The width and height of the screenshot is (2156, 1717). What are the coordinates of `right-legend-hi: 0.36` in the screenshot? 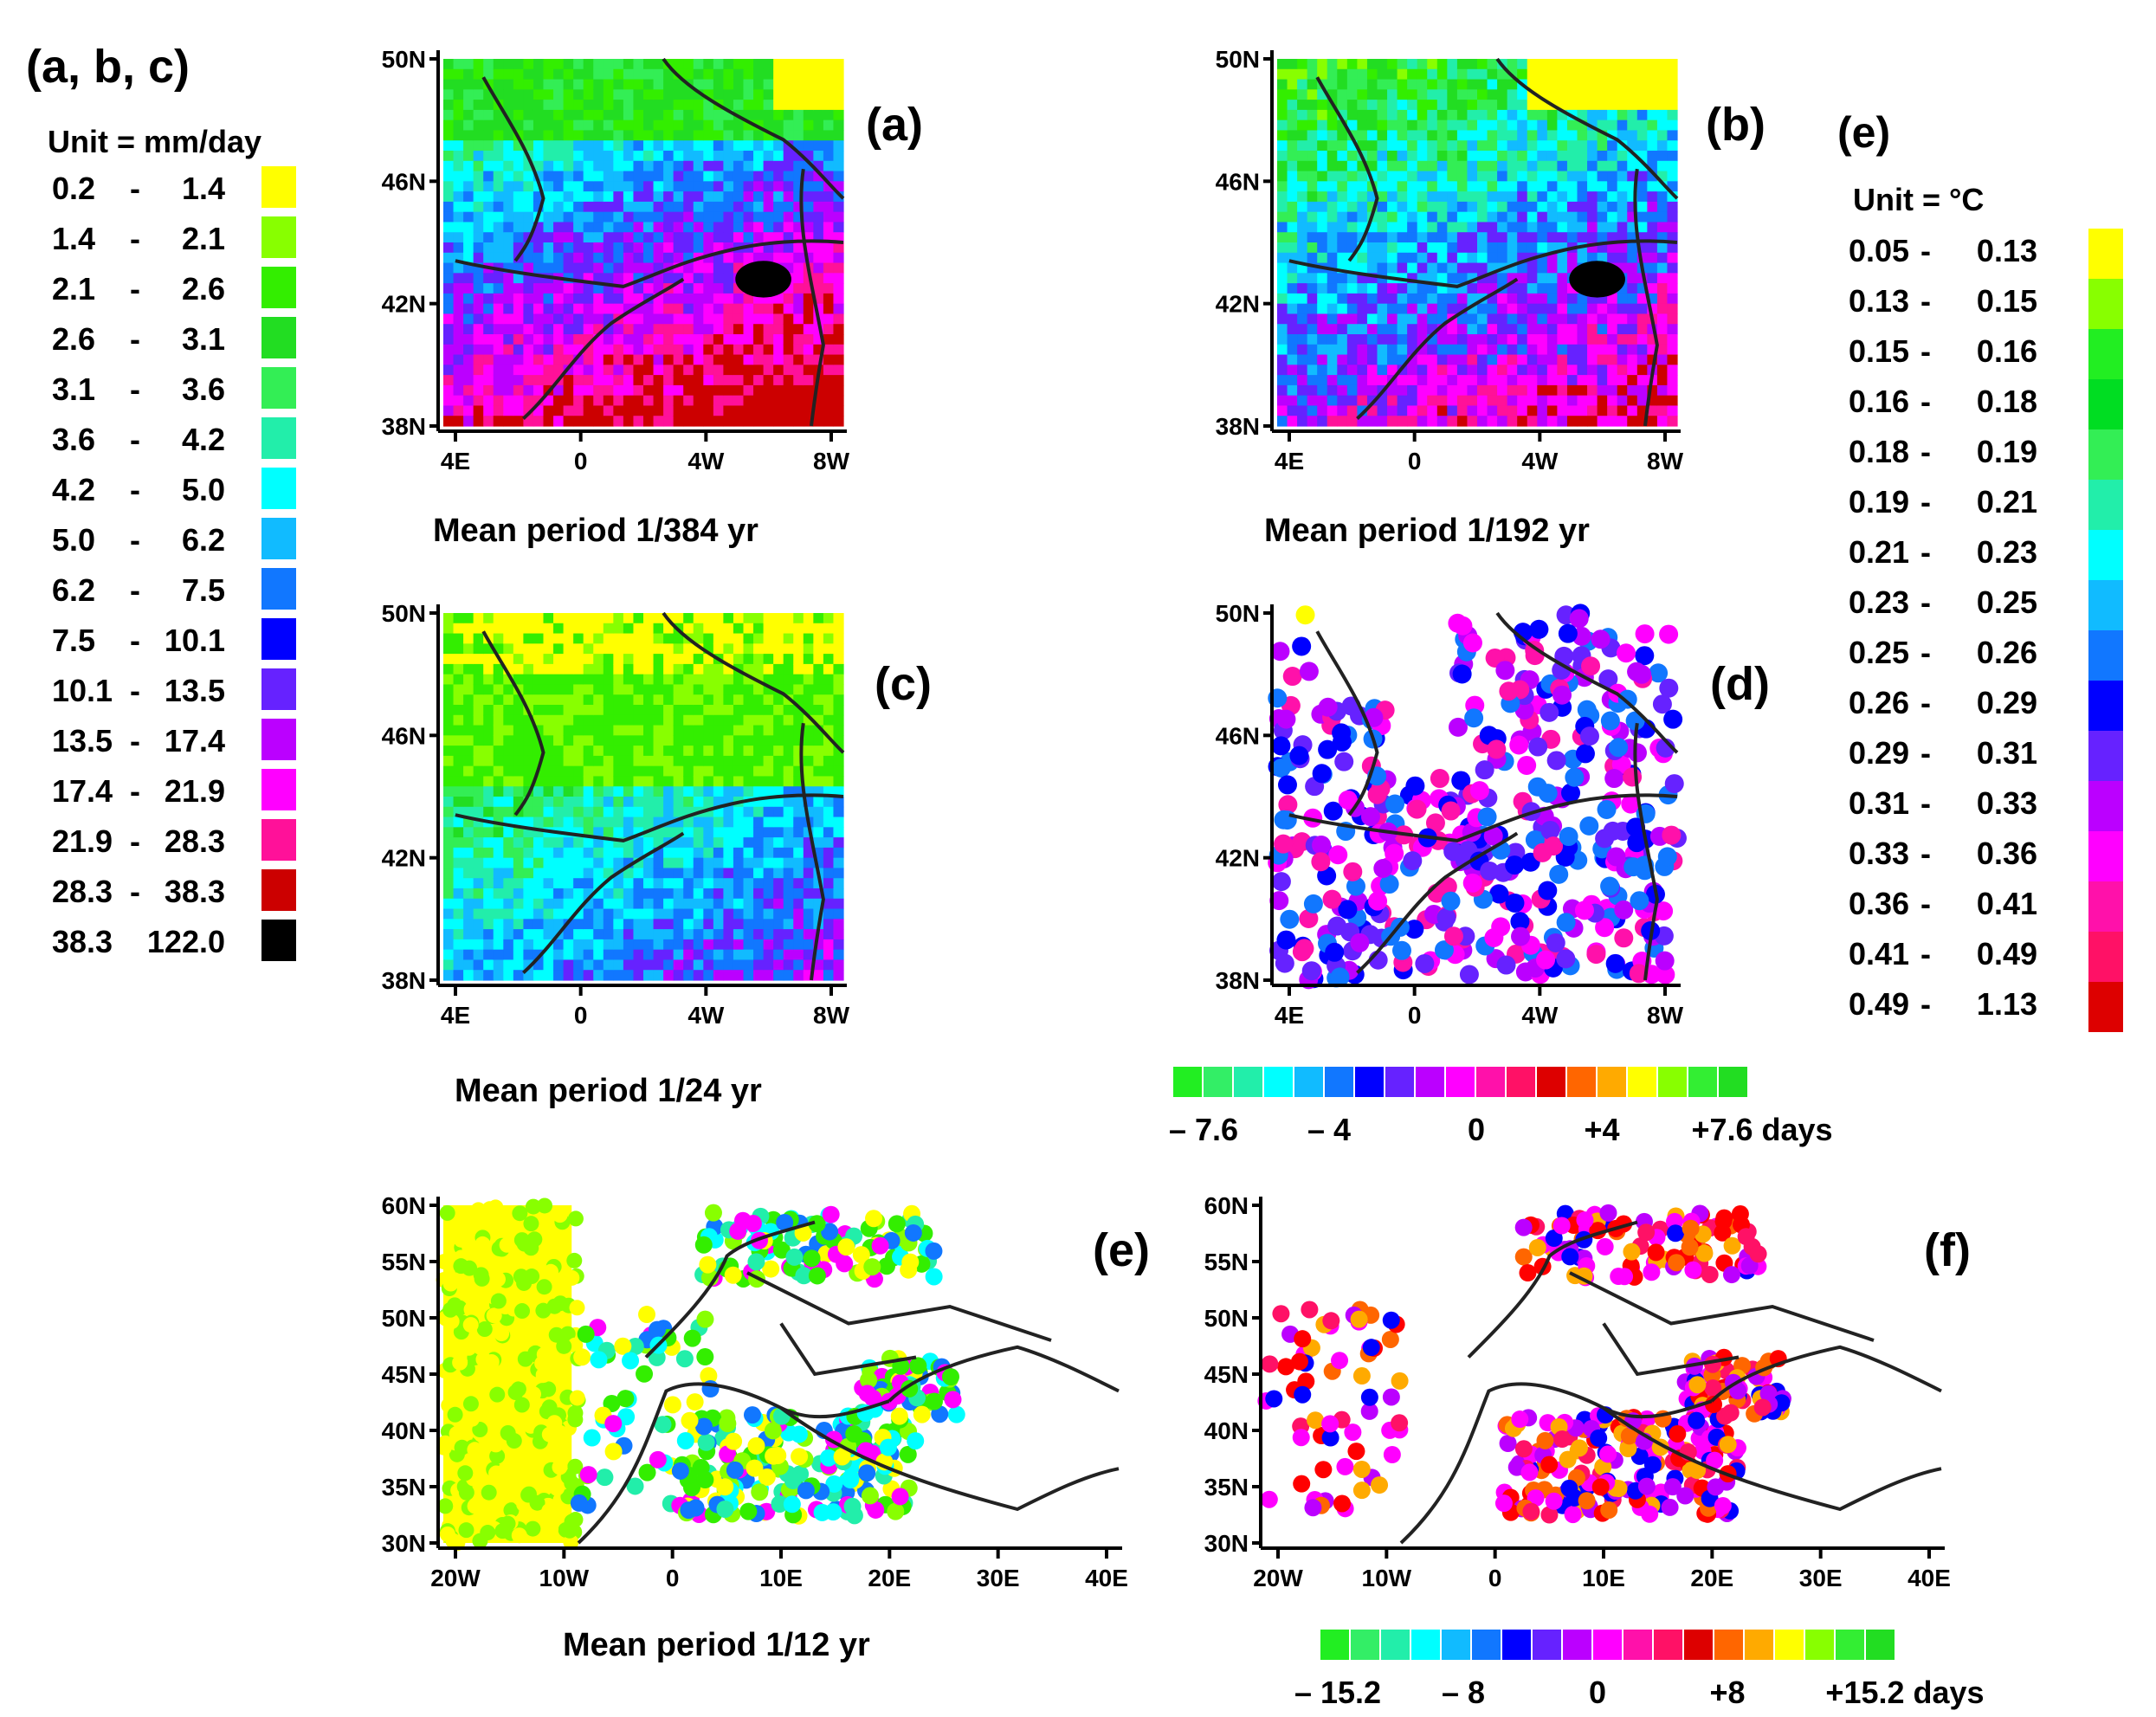 It's located at (2007, 853).